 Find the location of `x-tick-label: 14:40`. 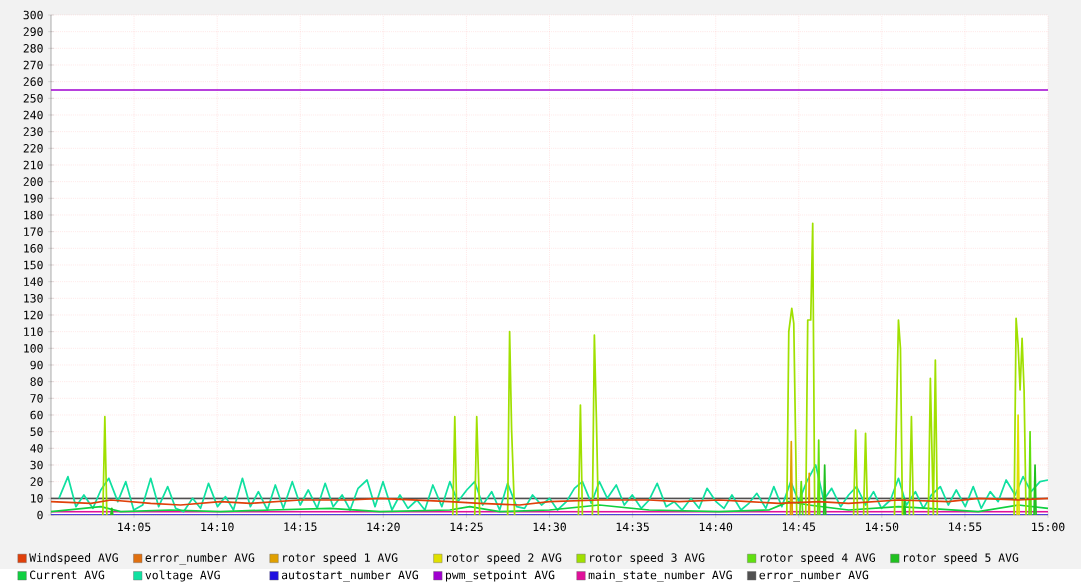

x-tick-label: 14:40 is located at coordinates (716, 526).